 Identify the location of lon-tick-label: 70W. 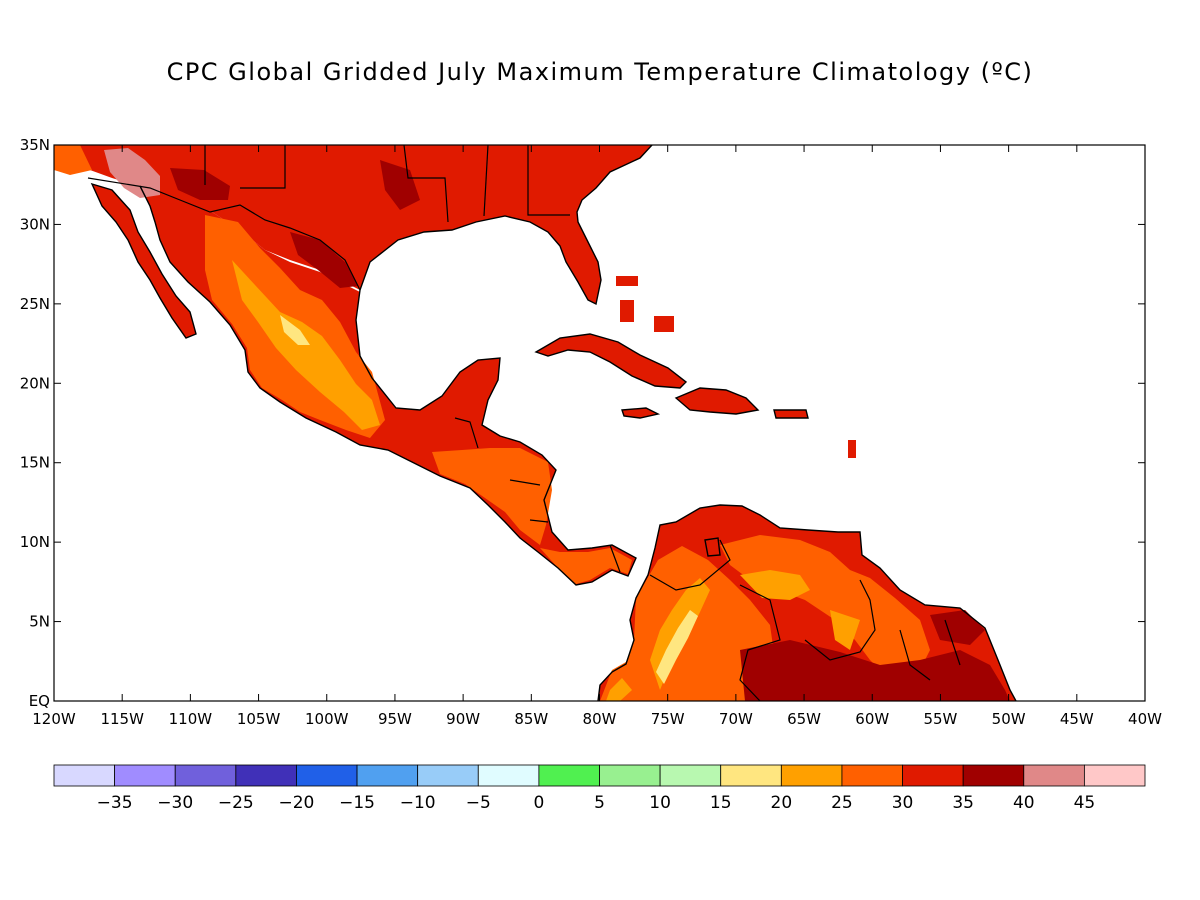
(736, 719).